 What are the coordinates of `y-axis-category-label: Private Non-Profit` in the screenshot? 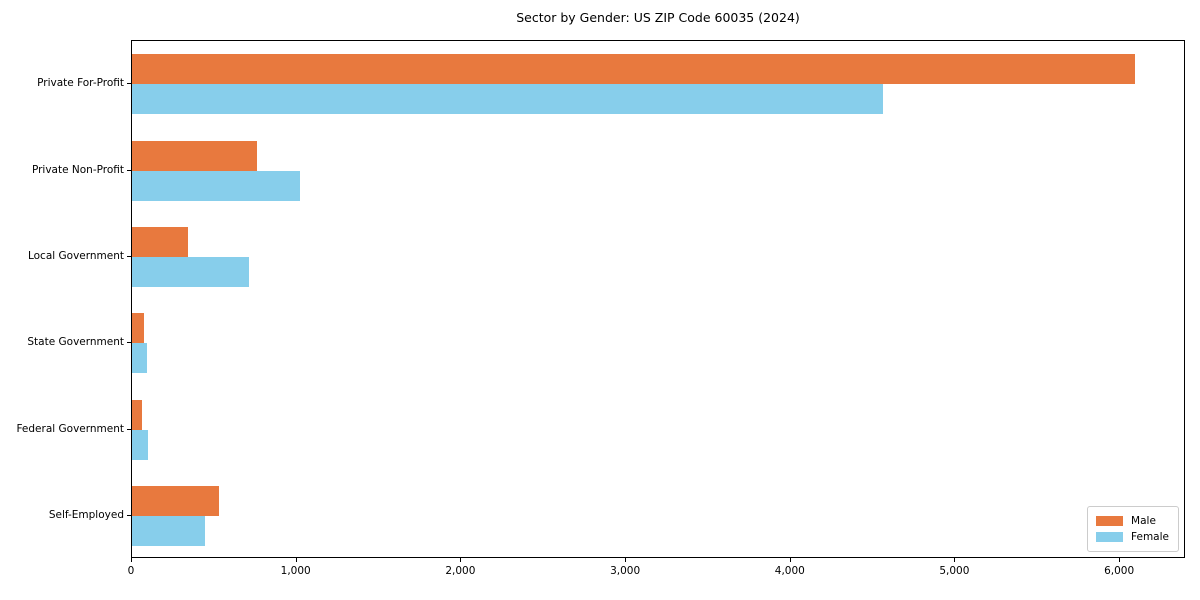 It's located at (77, 169).